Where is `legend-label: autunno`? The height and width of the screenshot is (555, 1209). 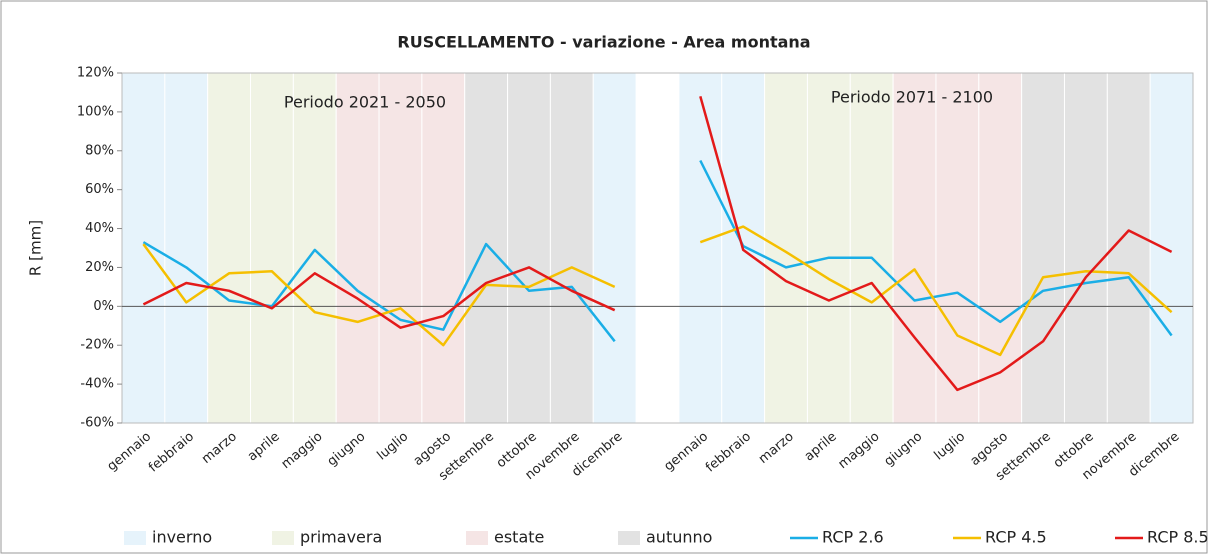 legend-label: autunno is located at coordinates (679, 537).